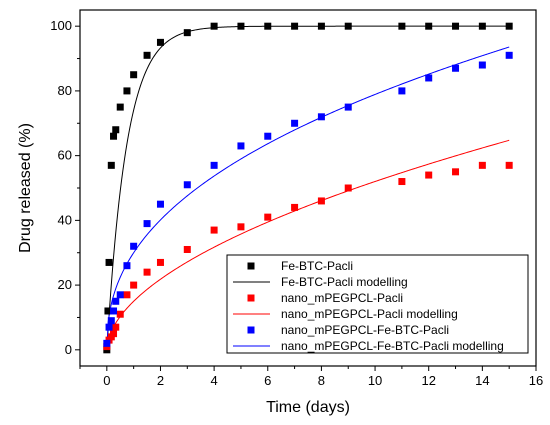  What do you see at coordinates (65, 155) in the screenshot?
I see `y-tick-label: 60` at bounding box center [65, 155].